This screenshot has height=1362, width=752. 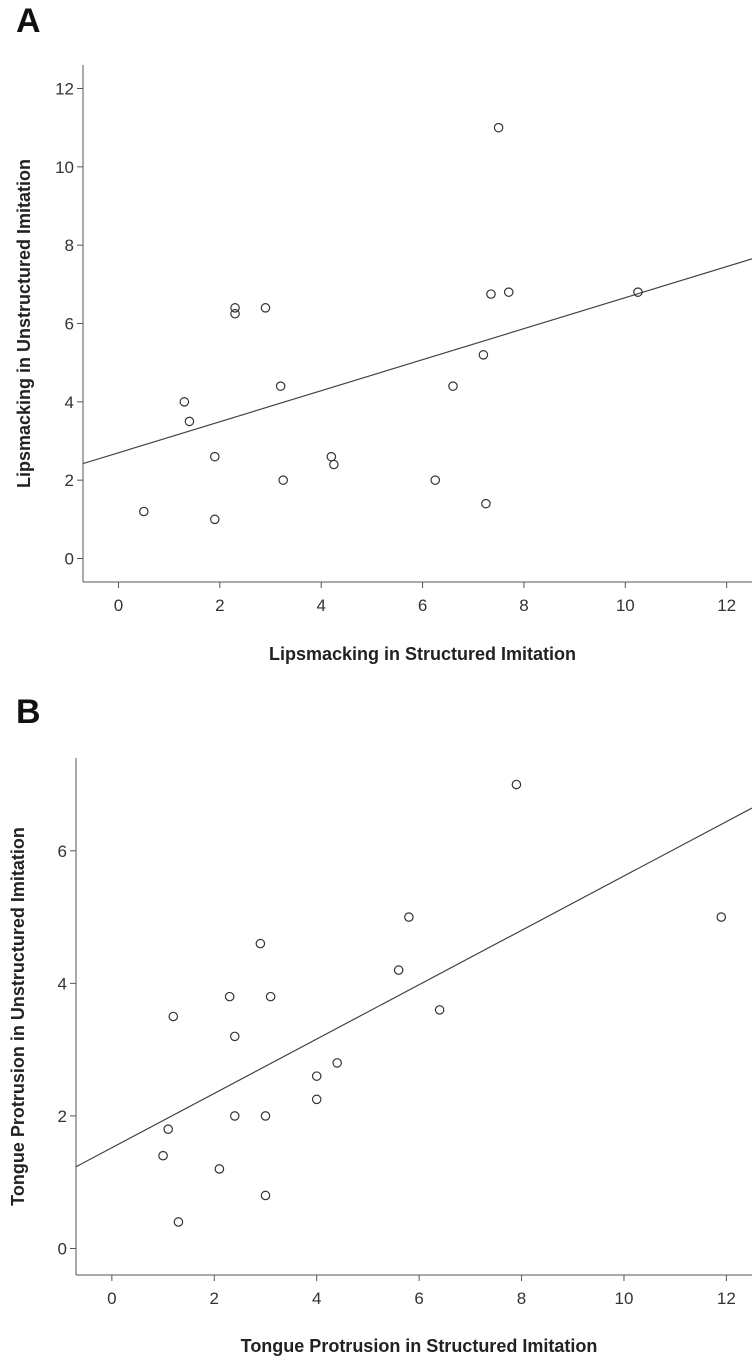 I want to click on chart-0-y-tick-label: 0, so click(x=69, y=559).